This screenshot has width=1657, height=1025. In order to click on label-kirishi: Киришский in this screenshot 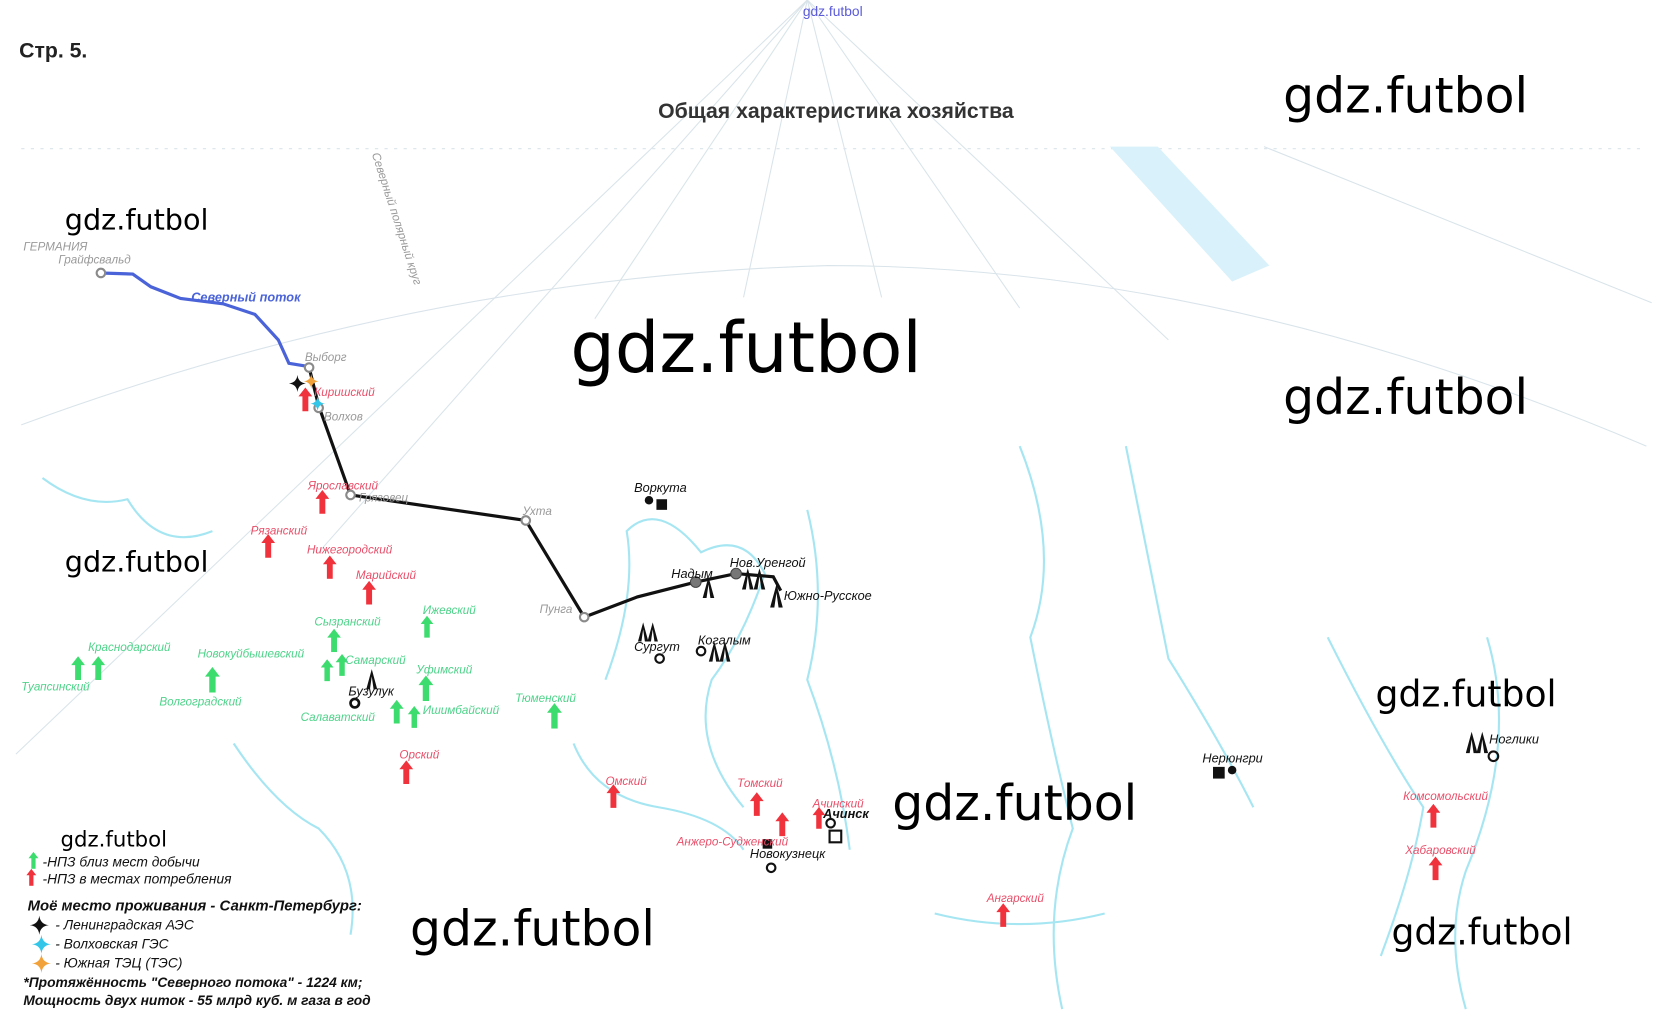, I will do `click(344, 392)`.